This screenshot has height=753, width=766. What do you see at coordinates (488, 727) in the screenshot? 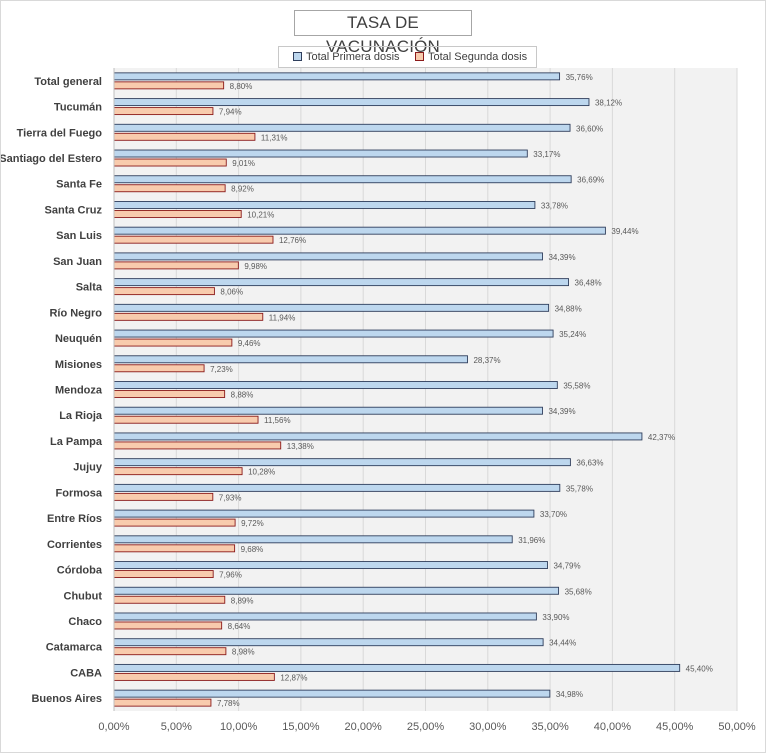
I see `x-tick-label: 30,00%` at bounding box center [488, 727].